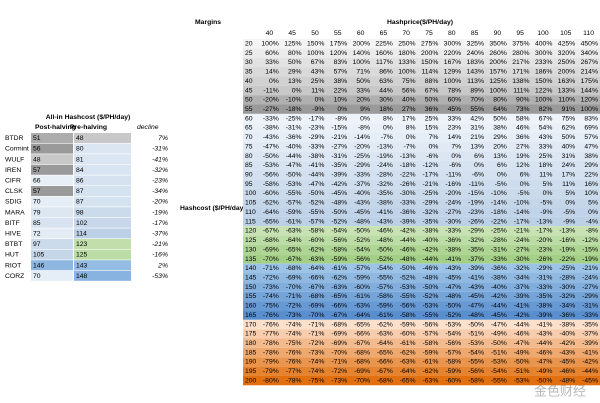 The image size is (600, 403). Describe the element at coordinates (408, 175) in the screenshot. I see `margin-cell: -22%` at that location.